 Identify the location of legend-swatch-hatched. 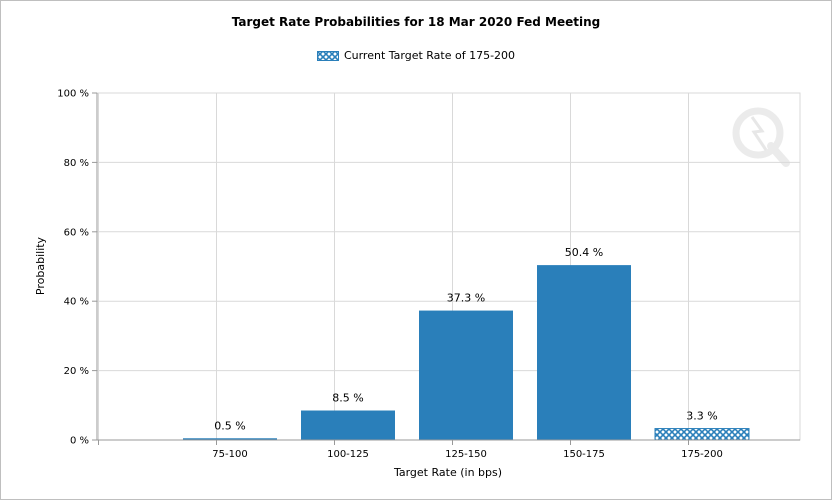
(327, 55).